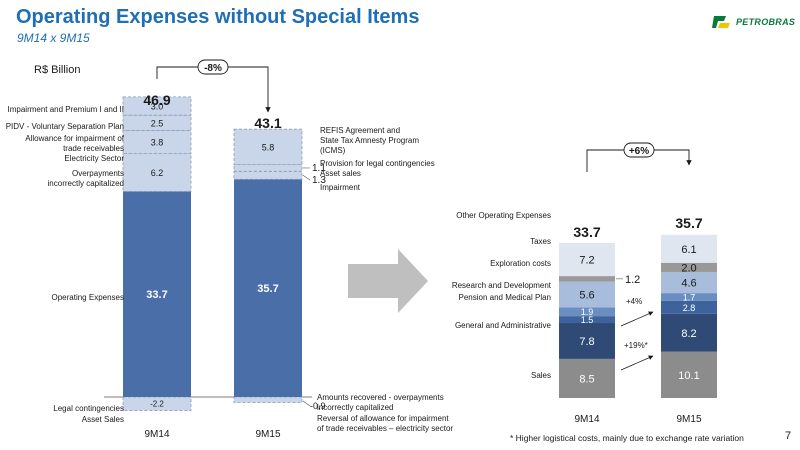 The width and height of the screenshot is (800, 450). What do you see at coordinates (504, 297) in the screenshot?
I see `series-label-2: Pension and Medical Plan` at bounding box center [504, 297].